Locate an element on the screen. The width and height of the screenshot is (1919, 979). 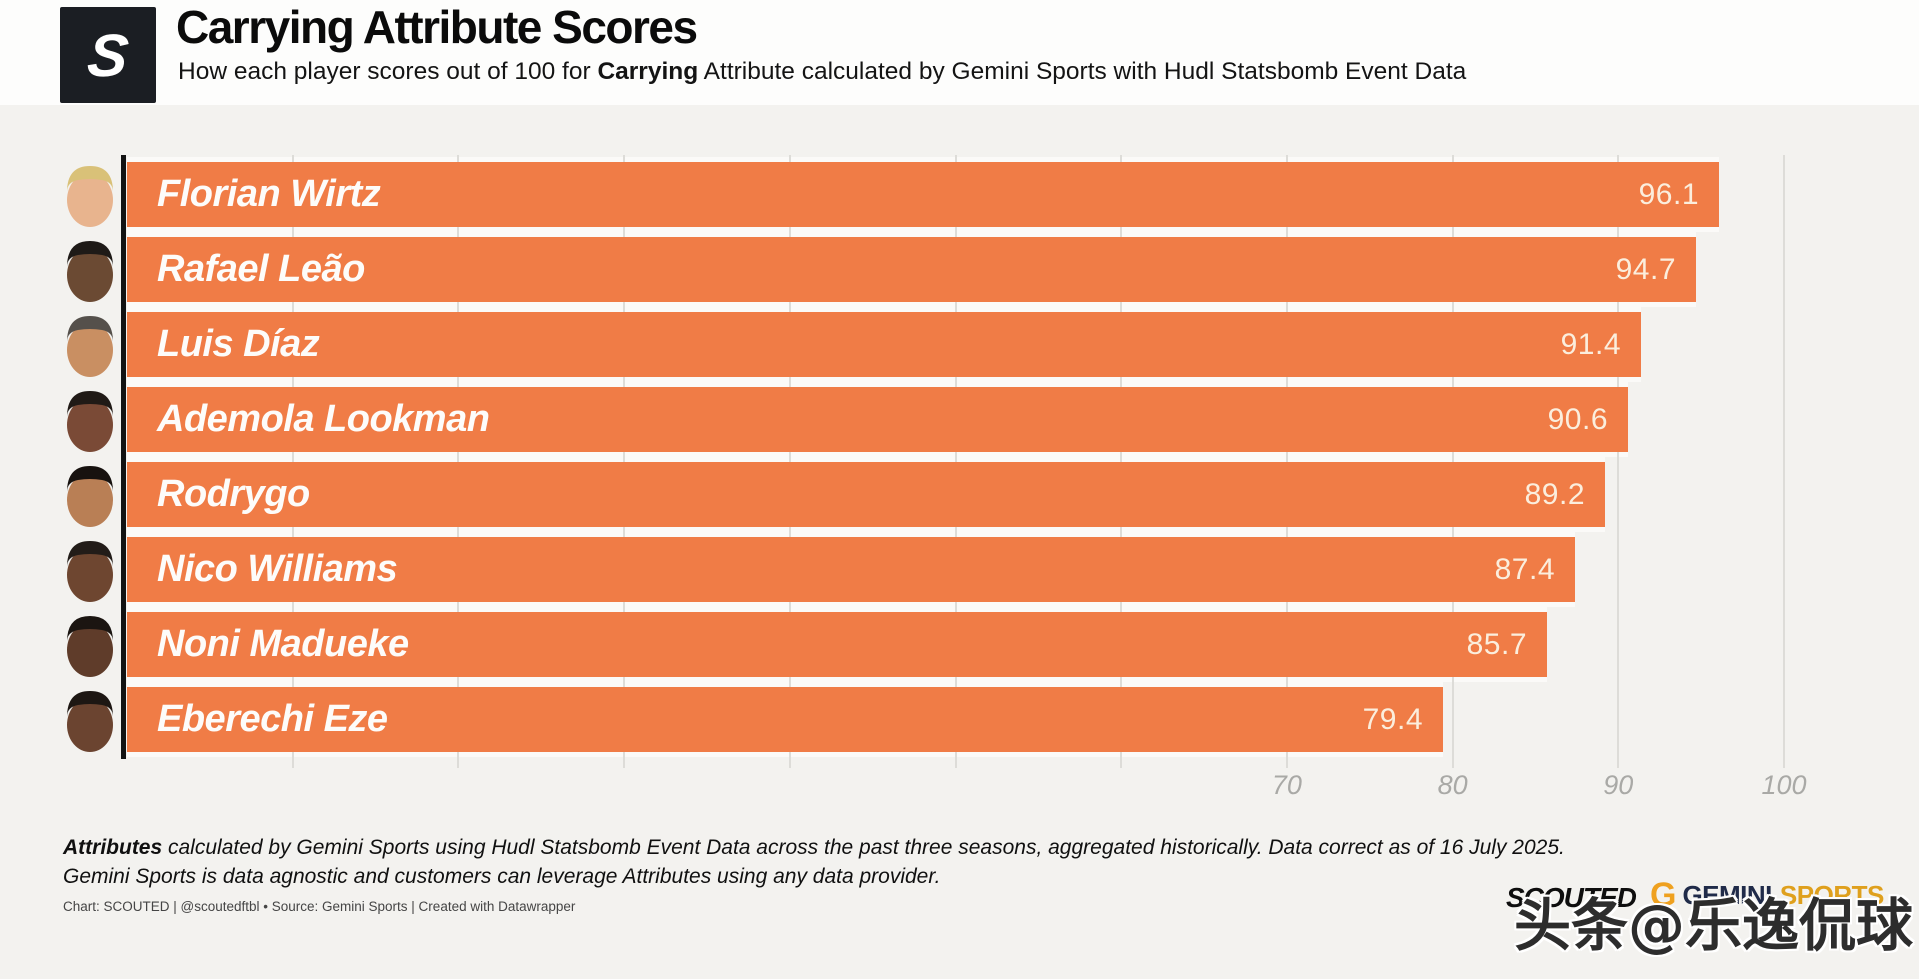
bar-value-label: 85.7 is located at coordinates (1496, 644).